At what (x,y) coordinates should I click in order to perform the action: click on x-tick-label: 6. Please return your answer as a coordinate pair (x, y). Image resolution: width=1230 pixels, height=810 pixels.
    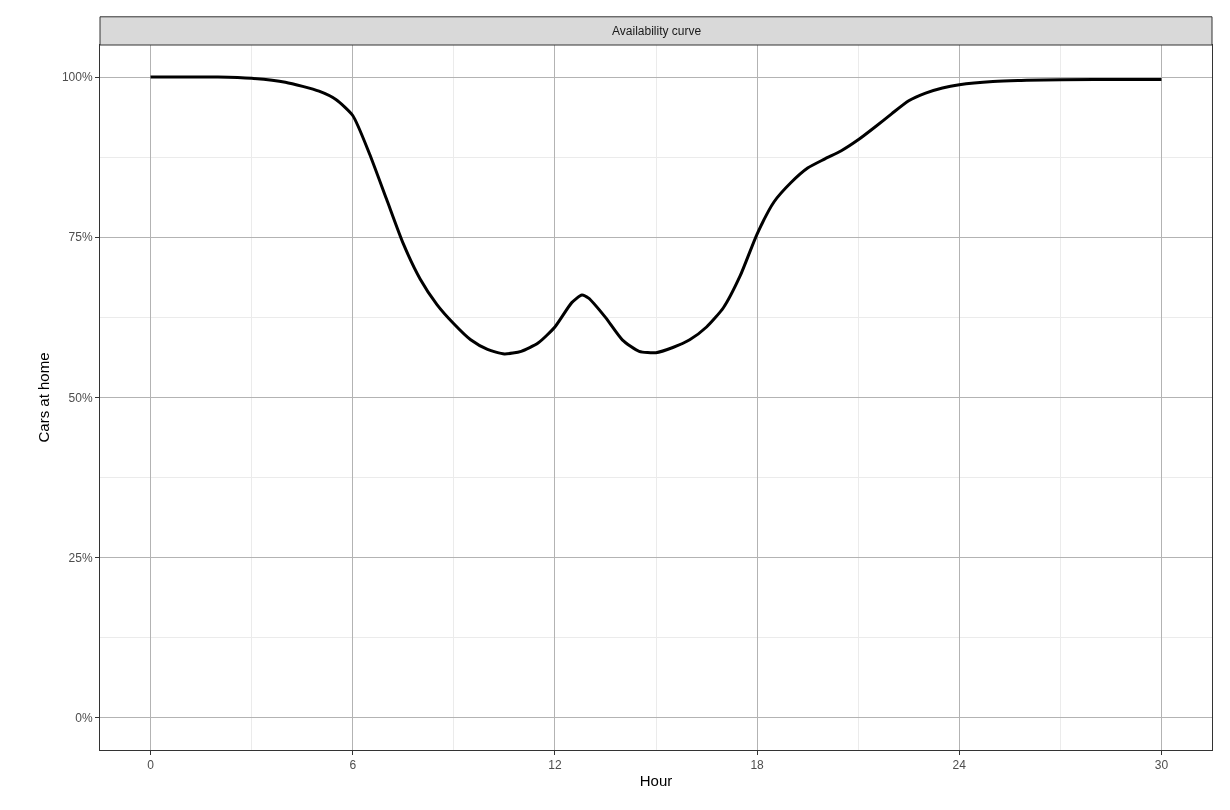
    Looking at the image, I should click on (353, 765).